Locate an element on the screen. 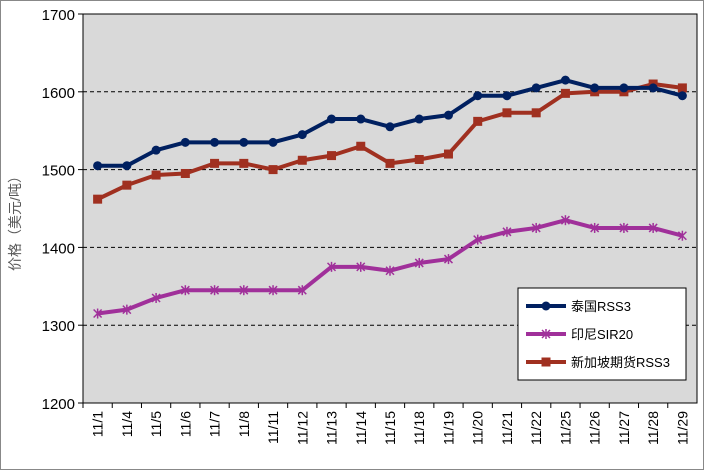  legend-entry: 泰国RSS3 is located at coordinates (578, 306).